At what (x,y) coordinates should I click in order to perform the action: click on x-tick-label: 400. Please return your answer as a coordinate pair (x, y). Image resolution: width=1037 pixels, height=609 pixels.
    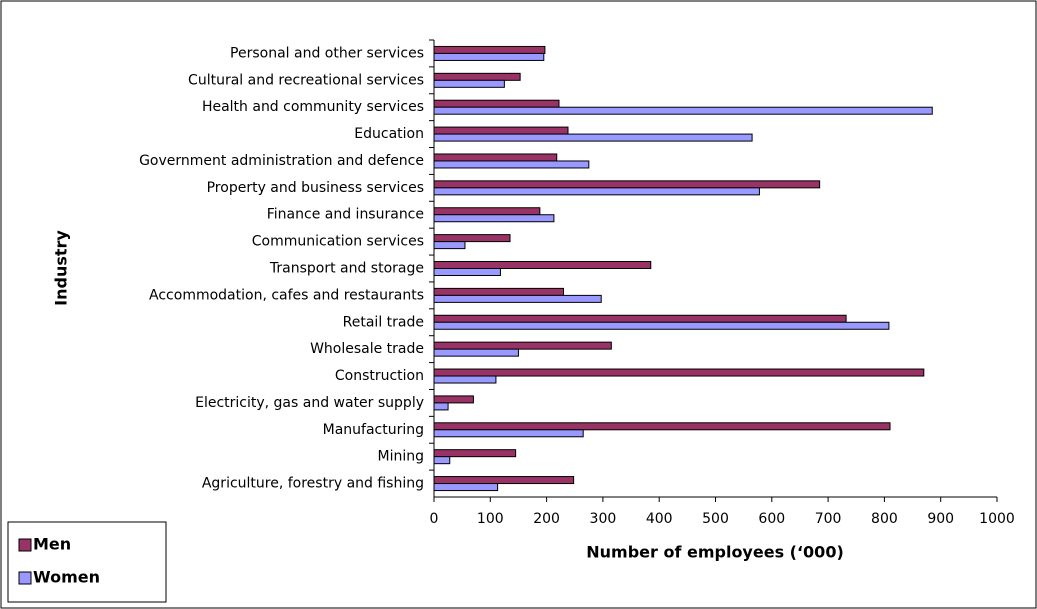
    Looking at the image, I should click on (659, 519).